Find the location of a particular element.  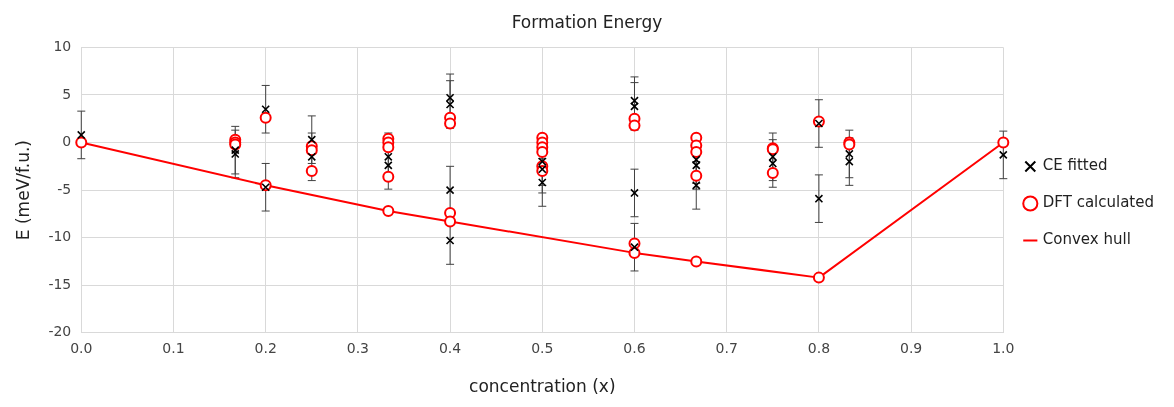

x-axis-title: concentration (x) is located at coordinates (542, 386).